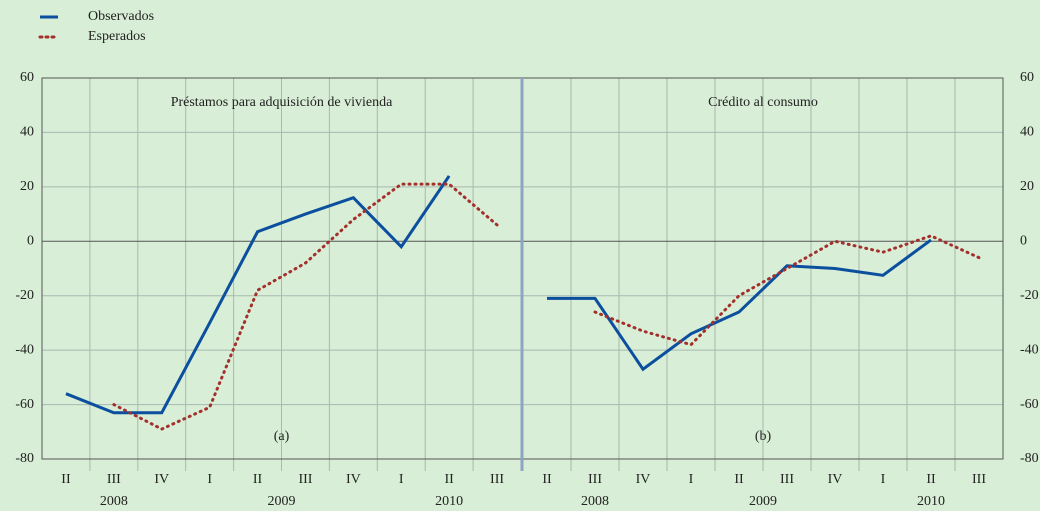  I want to click on panel-title: Préstamos para adquisición de vivienda, so click(282, 102).